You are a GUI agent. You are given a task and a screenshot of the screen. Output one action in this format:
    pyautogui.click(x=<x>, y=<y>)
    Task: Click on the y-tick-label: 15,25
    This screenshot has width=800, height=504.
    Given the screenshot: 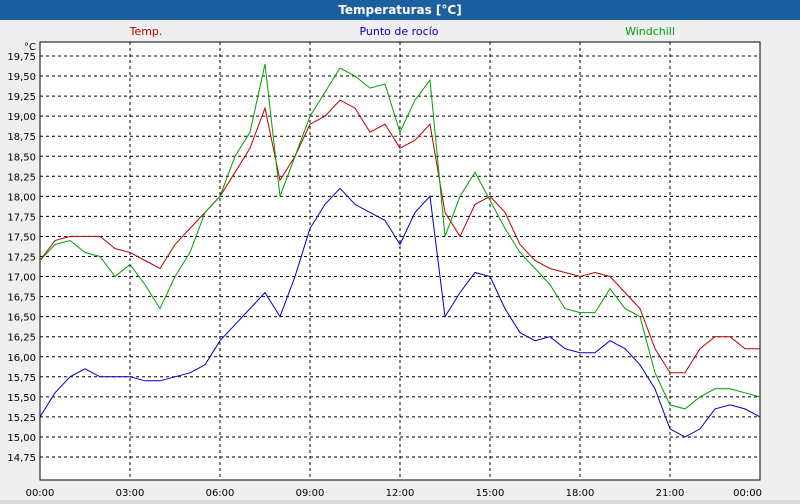 What is the action you would take?
    pyautogui.click(x=21, y=418)
    